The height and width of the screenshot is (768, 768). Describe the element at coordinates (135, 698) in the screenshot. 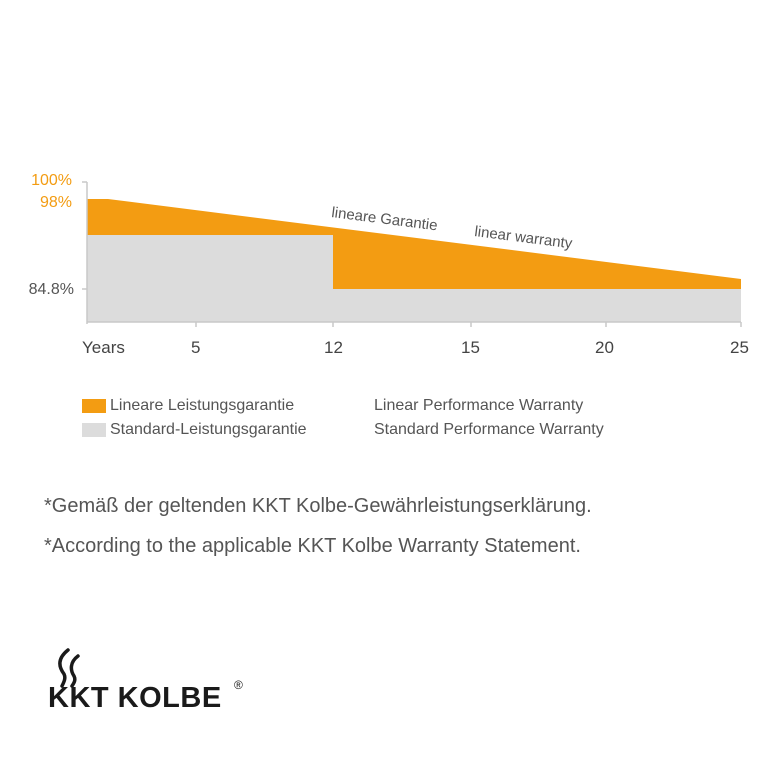

I see `brand-name: KKT KOLBE` at that location.